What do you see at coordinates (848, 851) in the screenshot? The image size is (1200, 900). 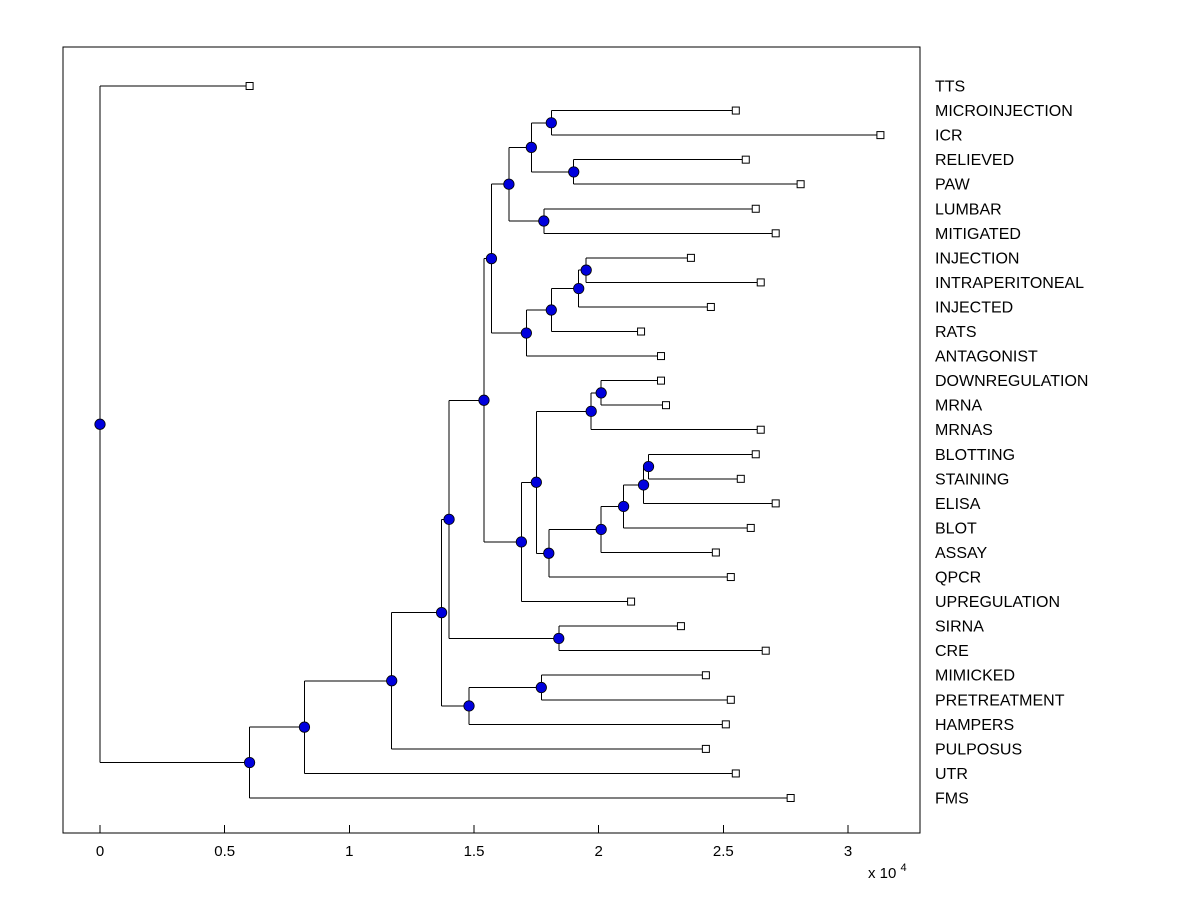 I see `x-axis-tick-label: 3` at bounding box center [848, 851].